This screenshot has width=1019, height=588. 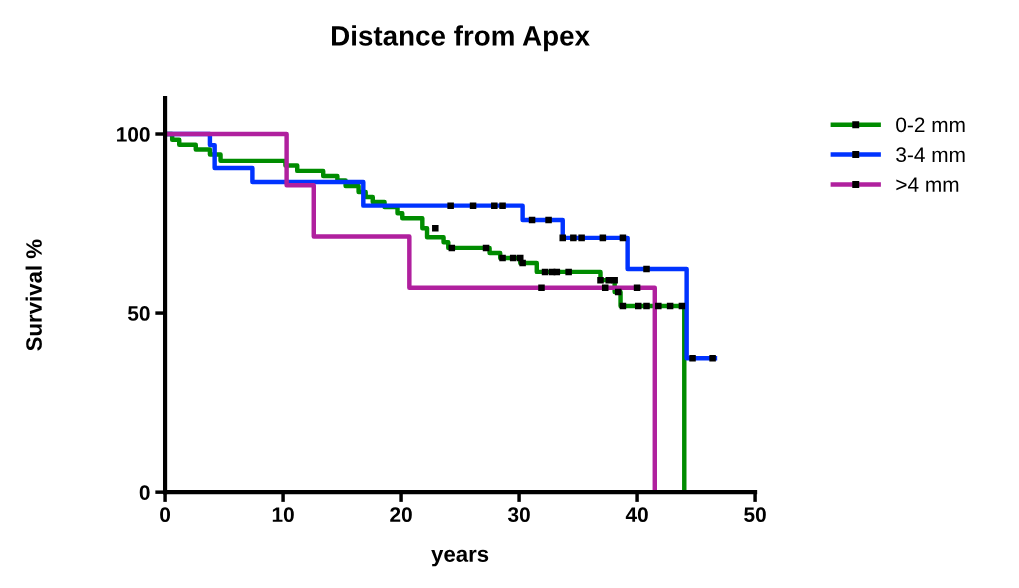 What do you see at coordinates (755, 515) in the screenshot?
I see `x-tick-label: 50` at bounding box center [755, 515].